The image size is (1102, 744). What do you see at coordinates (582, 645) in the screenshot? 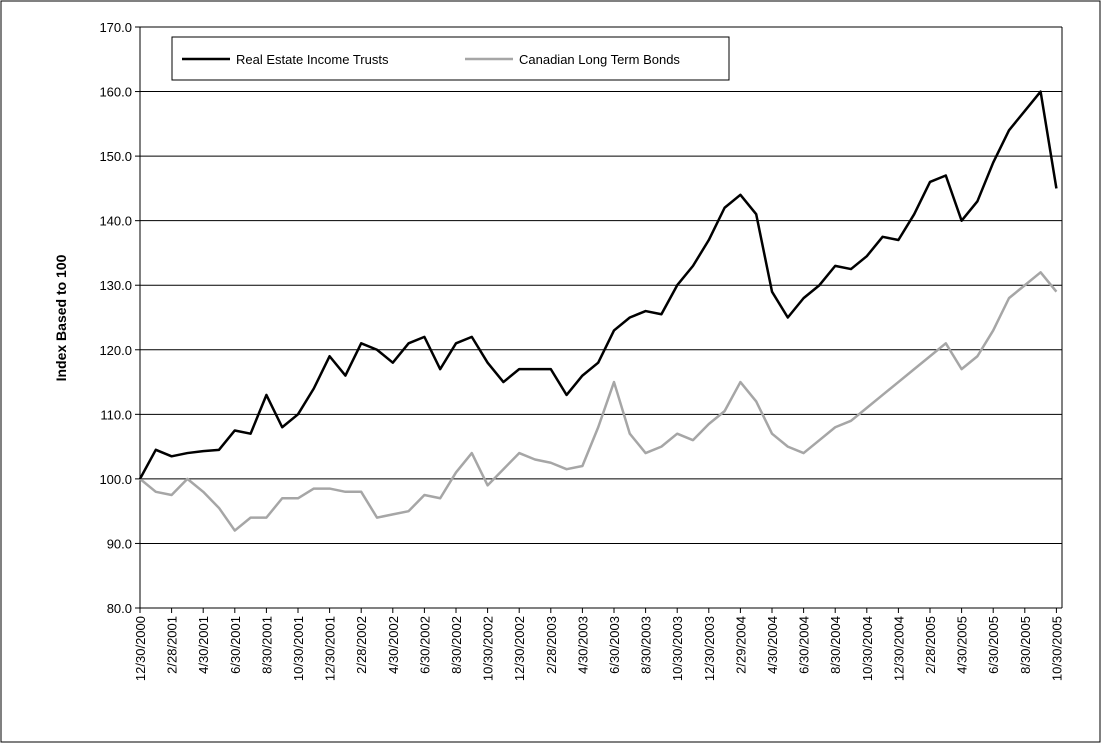
I see `x-tick-label: 4/30/2003` at bounding box center [582, 645].